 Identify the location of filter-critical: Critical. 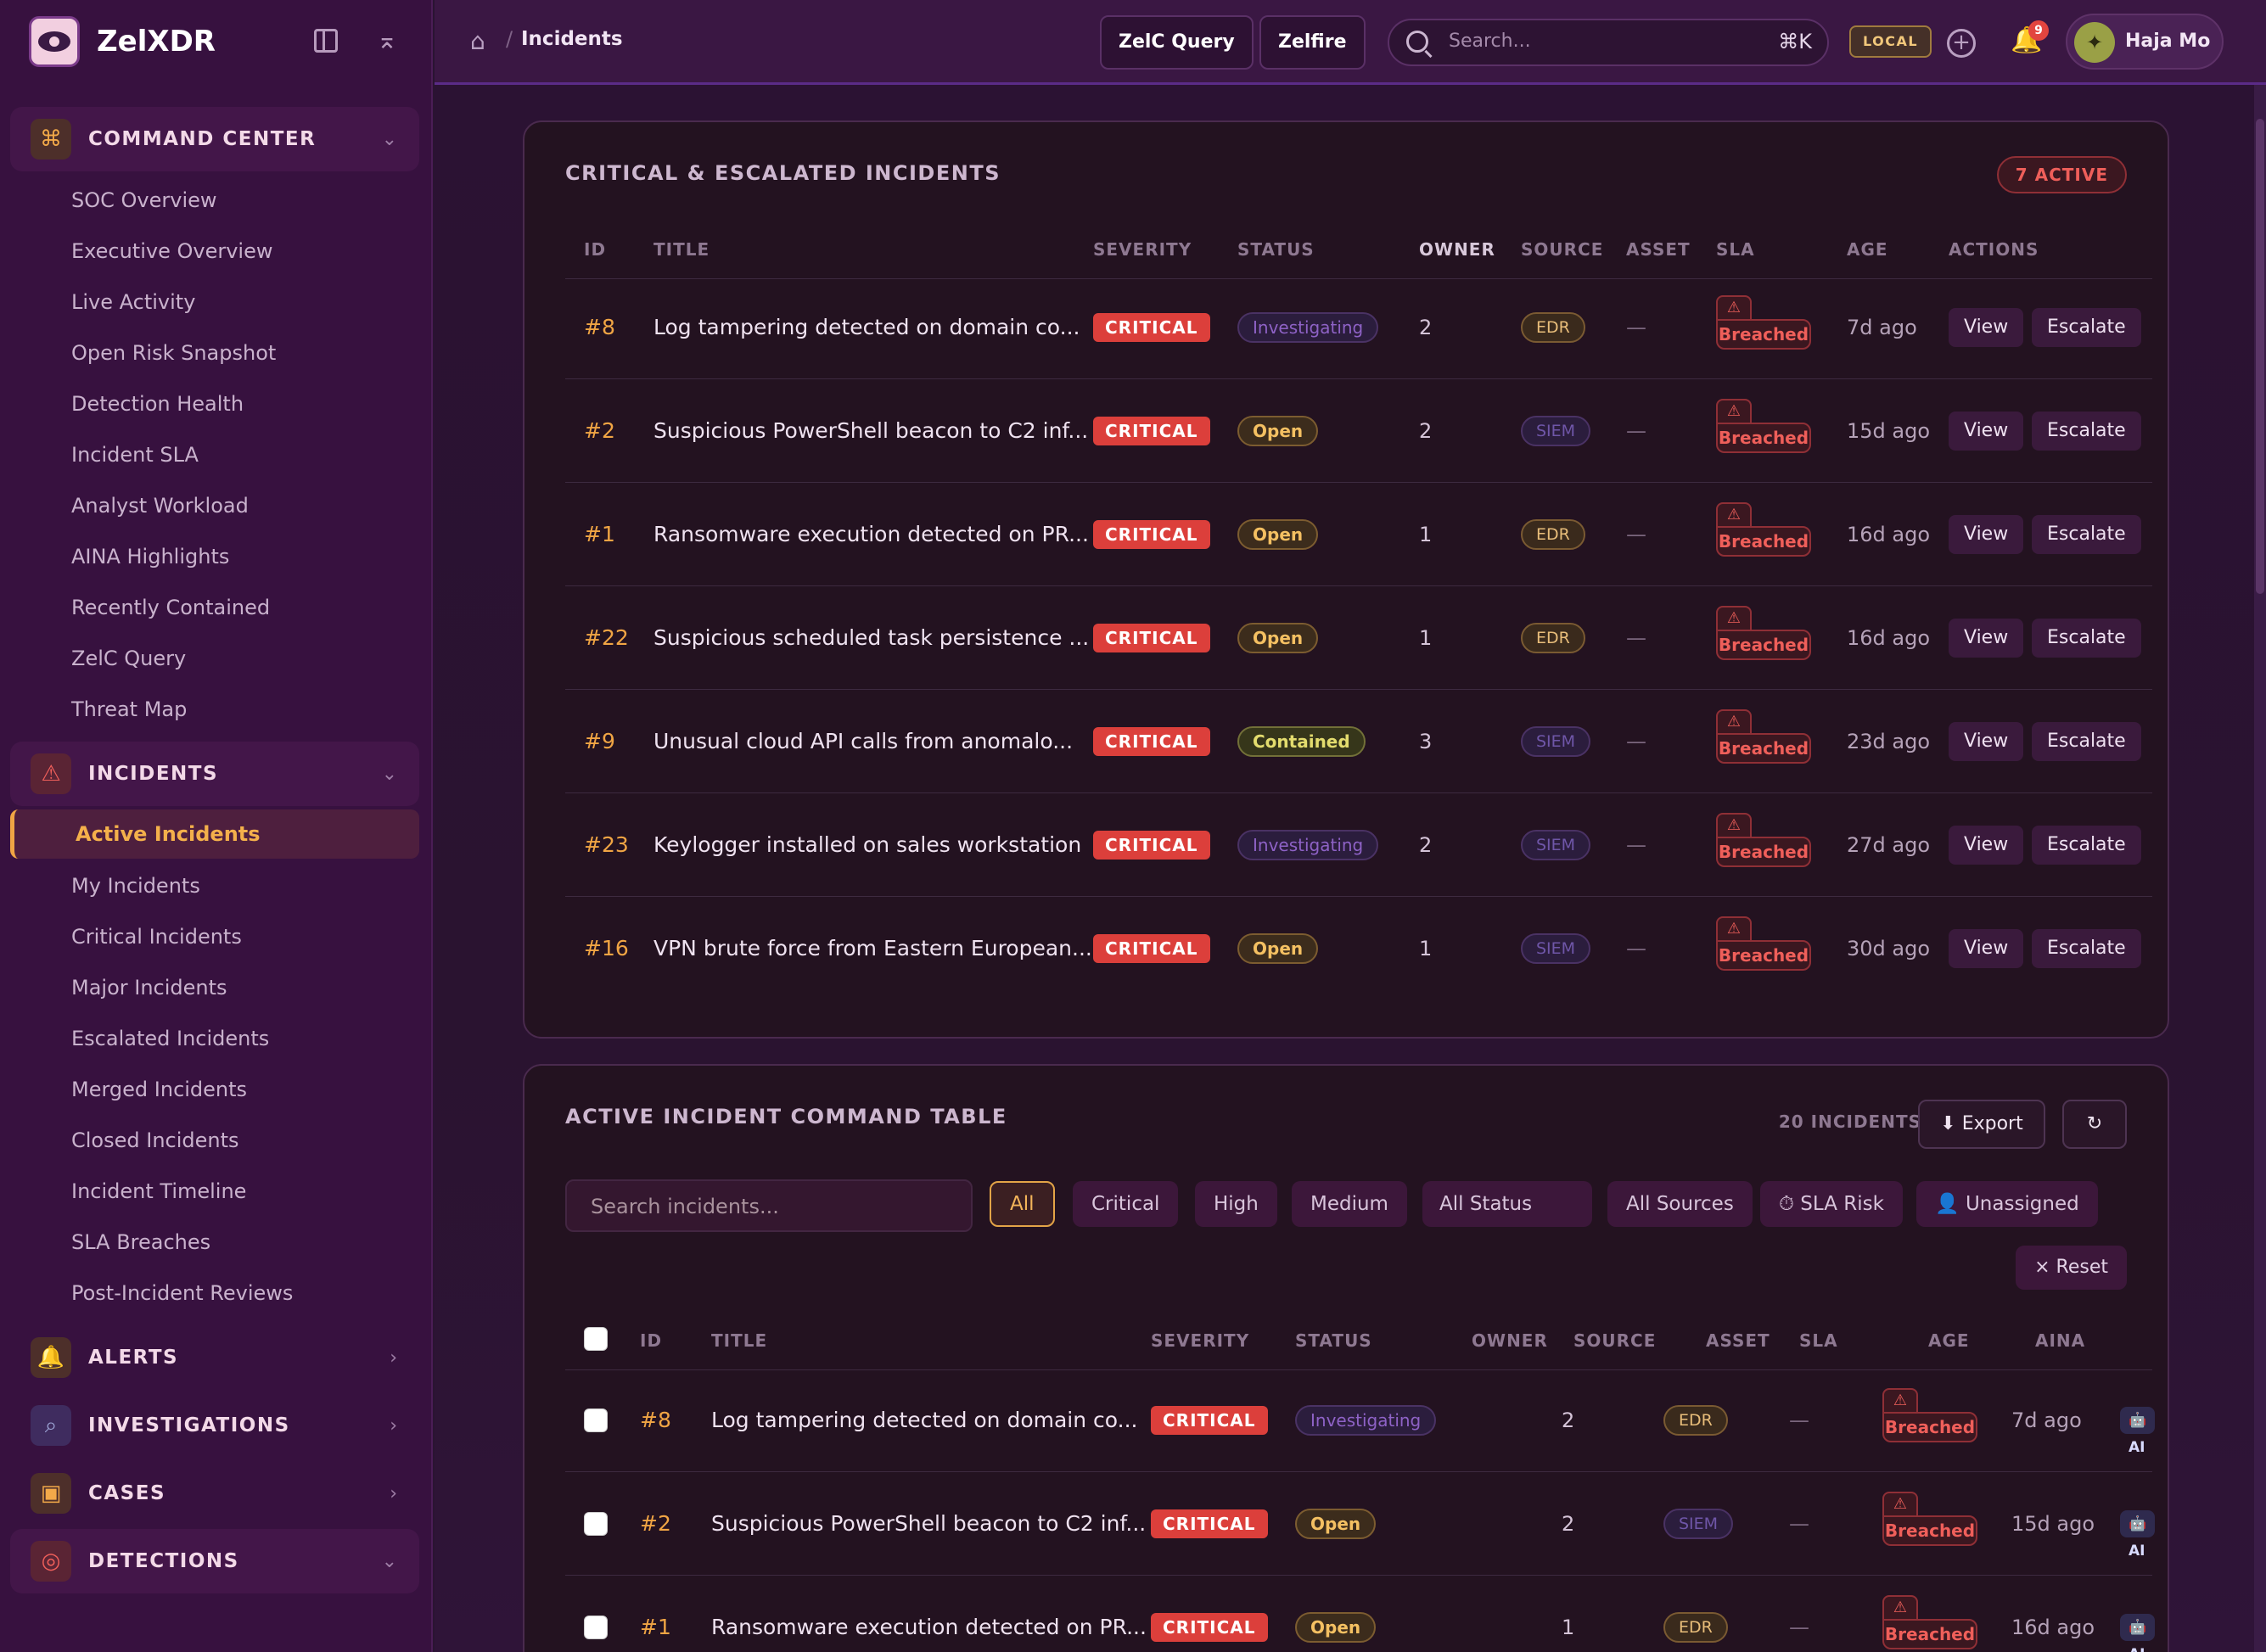
(1126, 1204).